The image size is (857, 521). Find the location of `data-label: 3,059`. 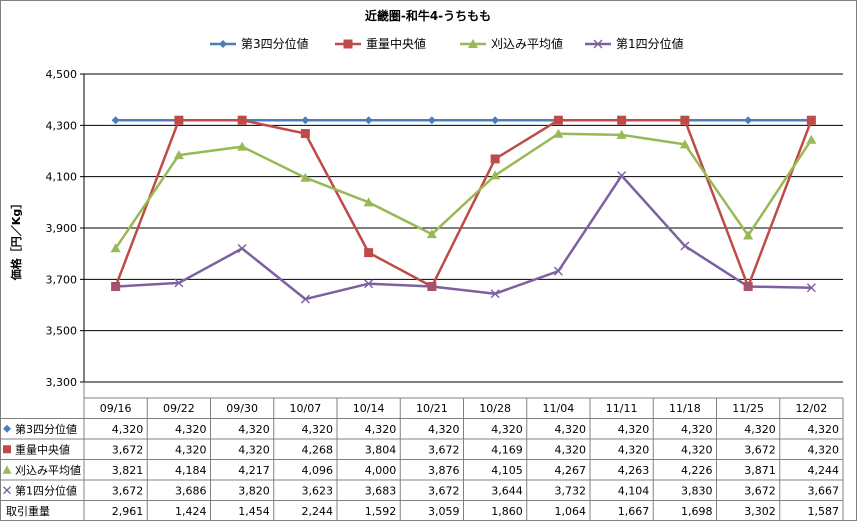

data-label: 3,059 is located at coordinates (444, 511).